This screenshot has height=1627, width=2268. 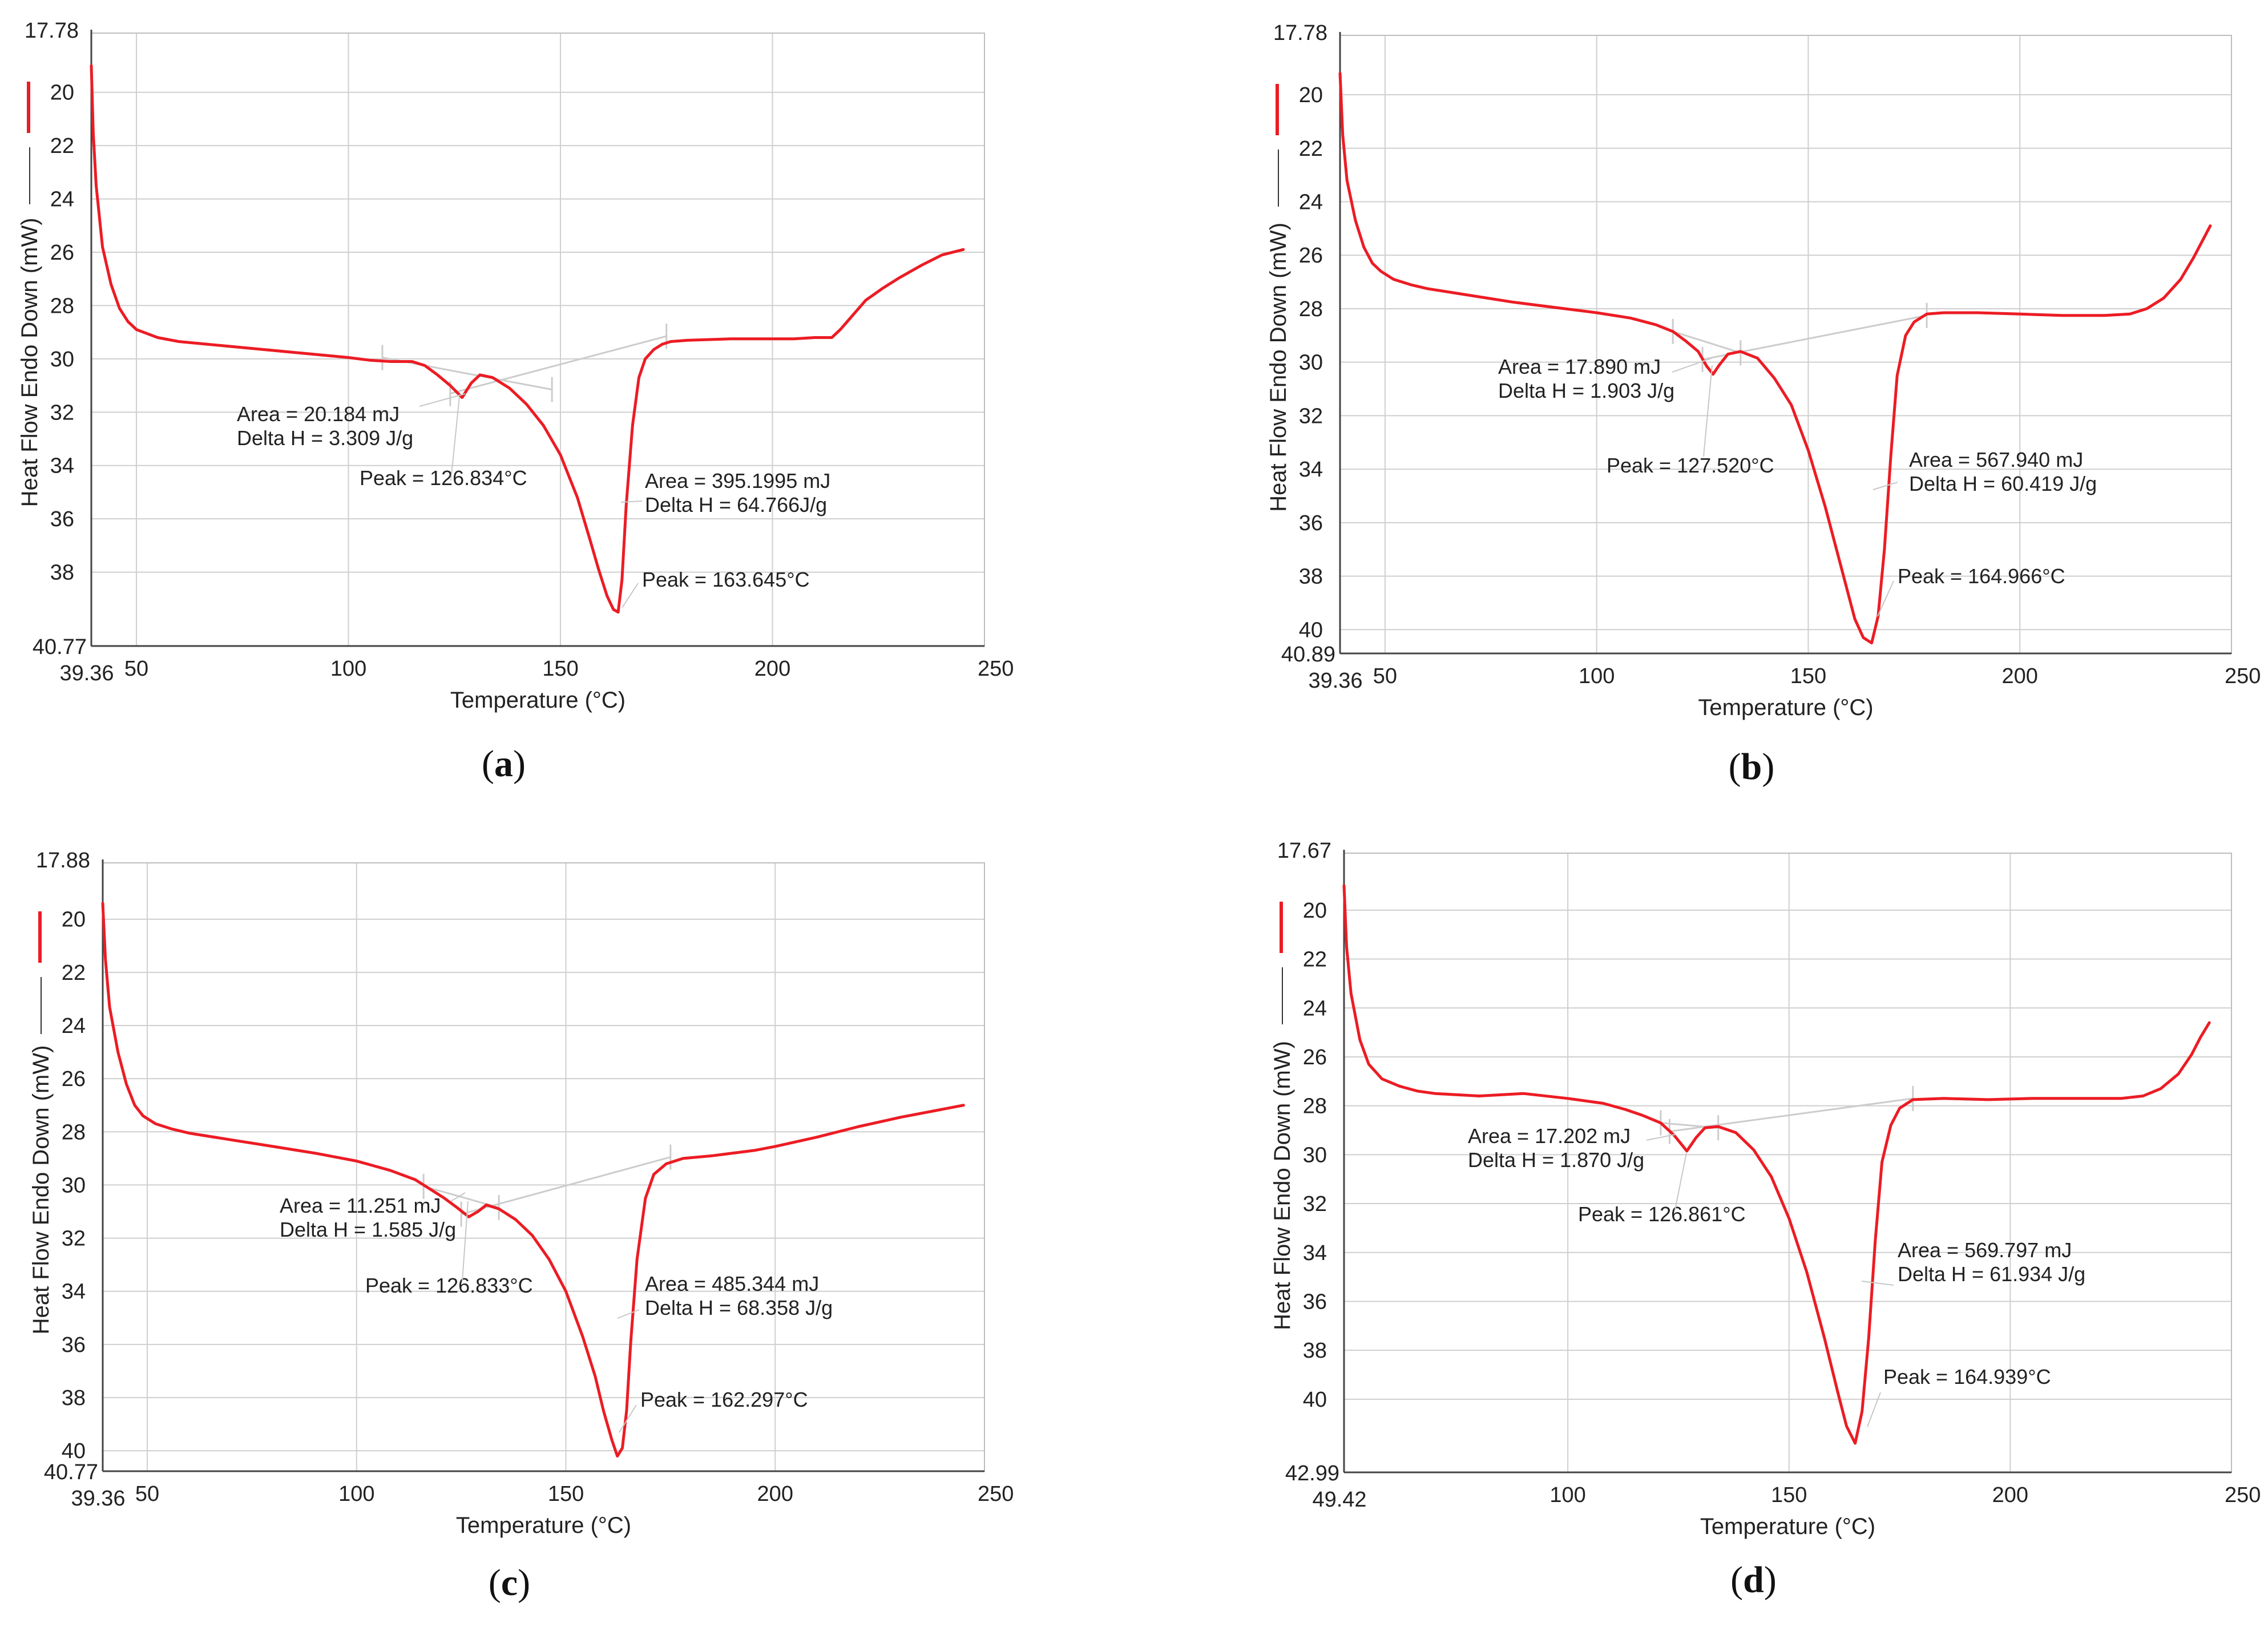 I want to click on peak-annotation: Peak = 163.645°C, so click(x=726, y=579).